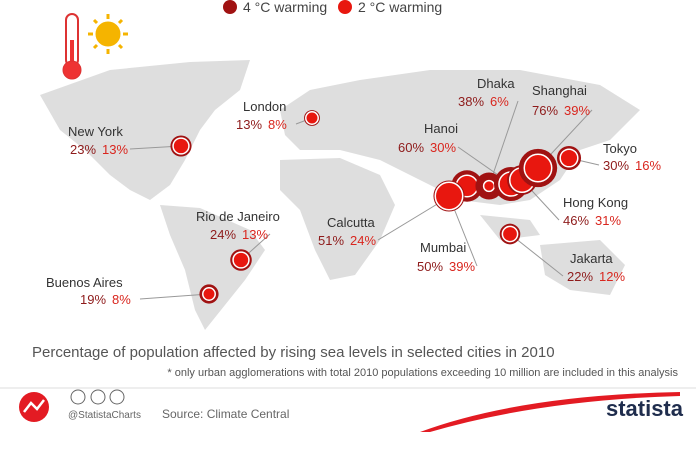  Describe the element at coordinates (561, 110) in the screenshot. I see `city-values: 76% 39%` at that location.